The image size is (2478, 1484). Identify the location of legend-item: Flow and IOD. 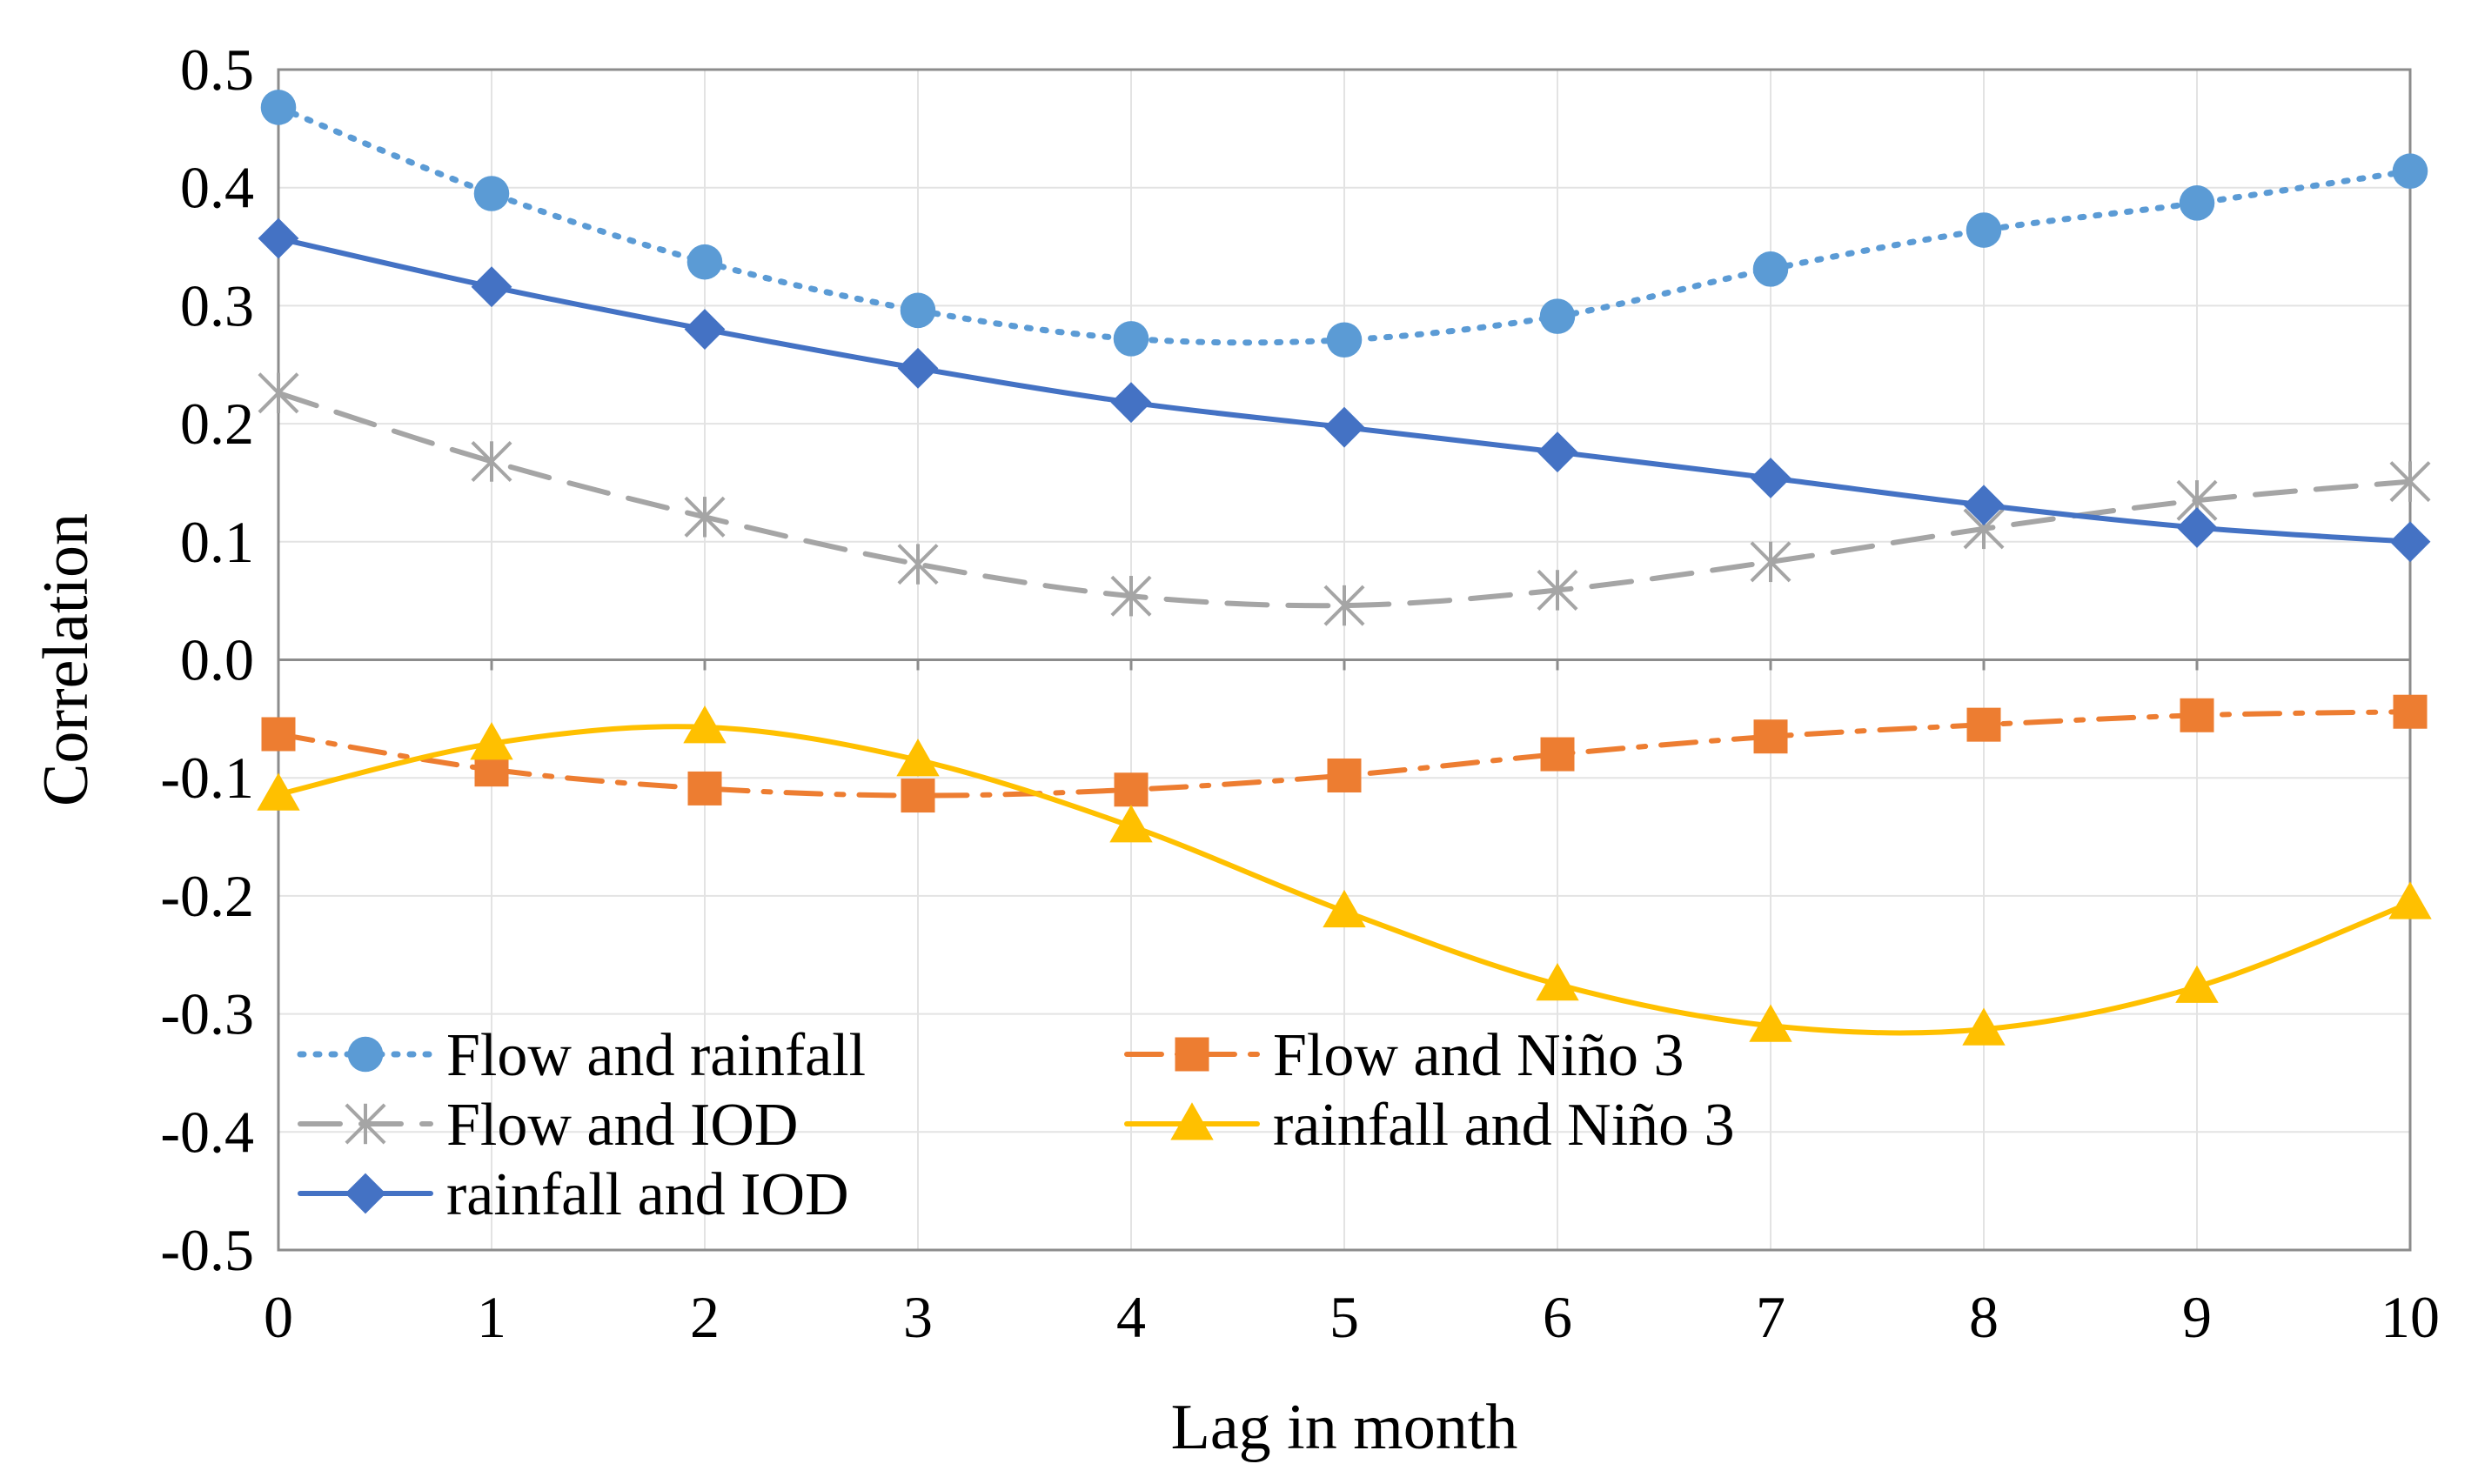
(548, 1125).